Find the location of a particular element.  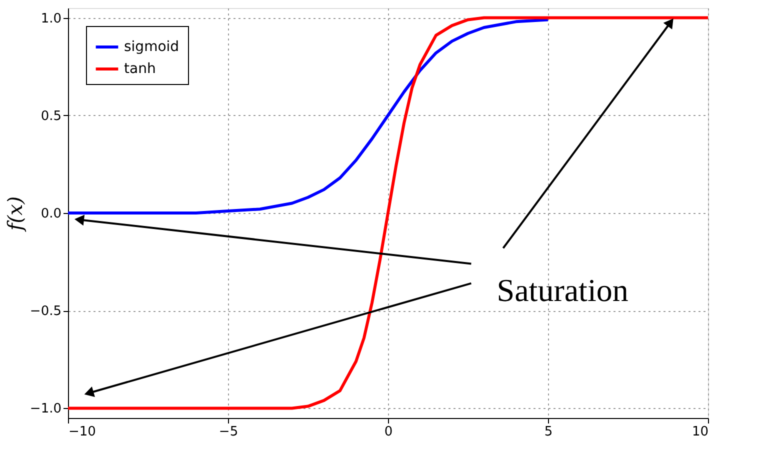

x-tick-label: −10 is located at coordinates (82, 432).